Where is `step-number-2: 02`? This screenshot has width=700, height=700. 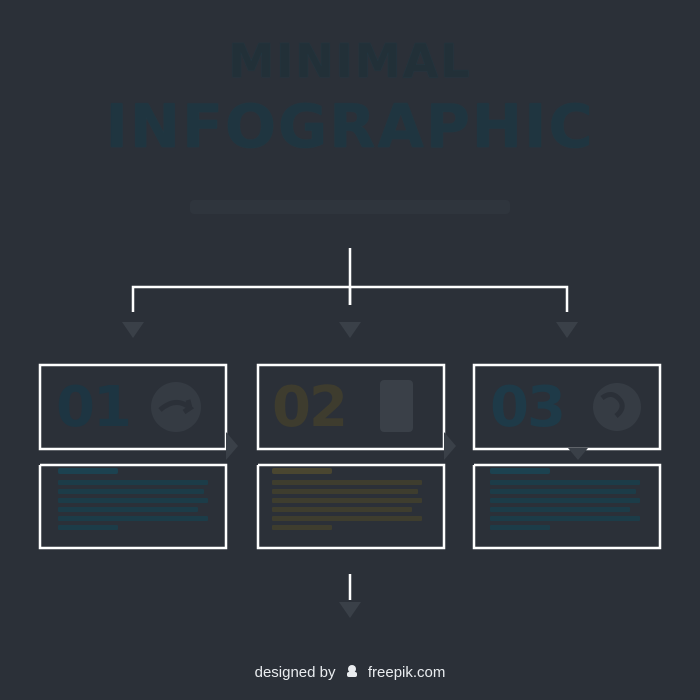 step-number-2: 02 is located at coordinates (310, 407).